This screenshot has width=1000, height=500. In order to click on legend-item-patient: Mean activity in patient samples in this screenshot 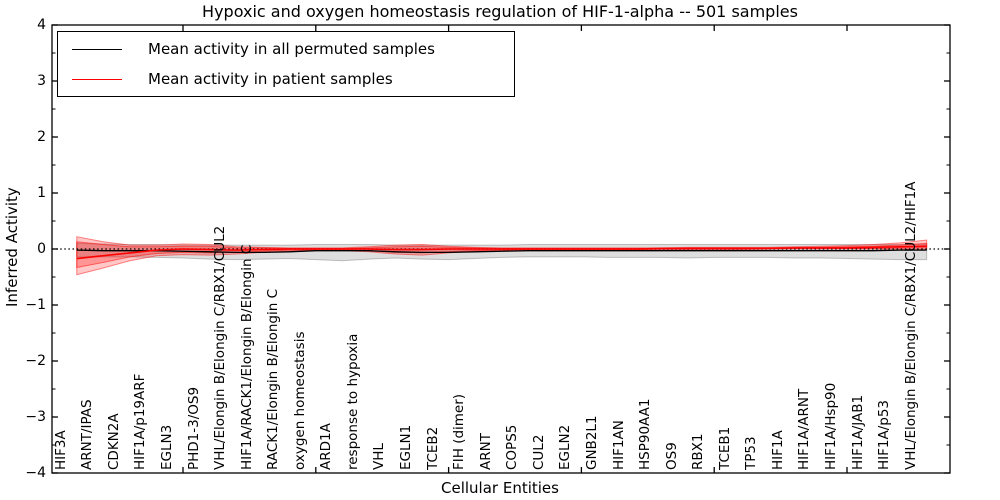, I will do `click(286, 79)`.